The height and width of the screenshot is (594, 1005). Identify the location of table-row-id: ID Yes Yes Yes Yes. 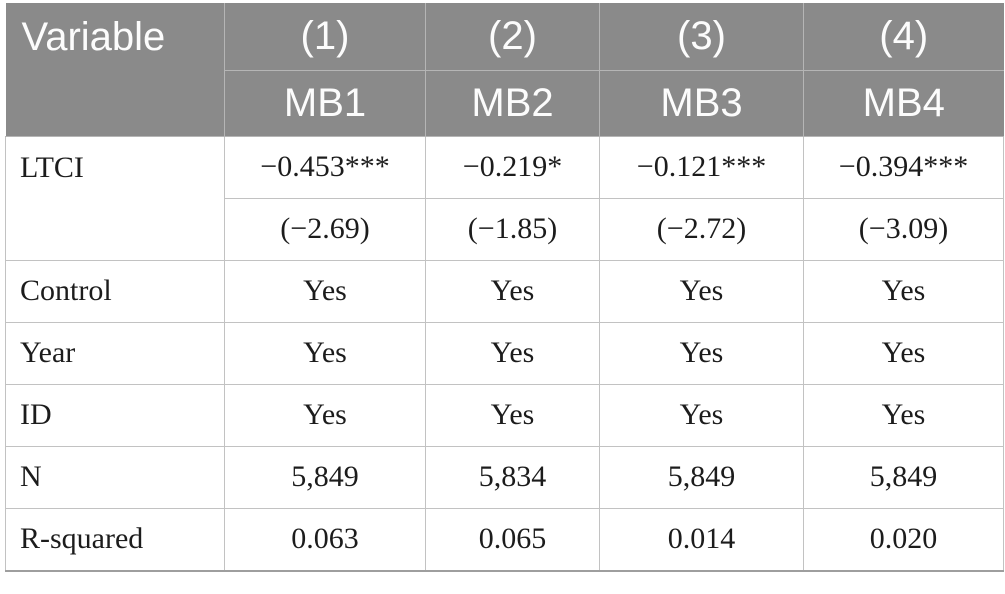
(504, 415).